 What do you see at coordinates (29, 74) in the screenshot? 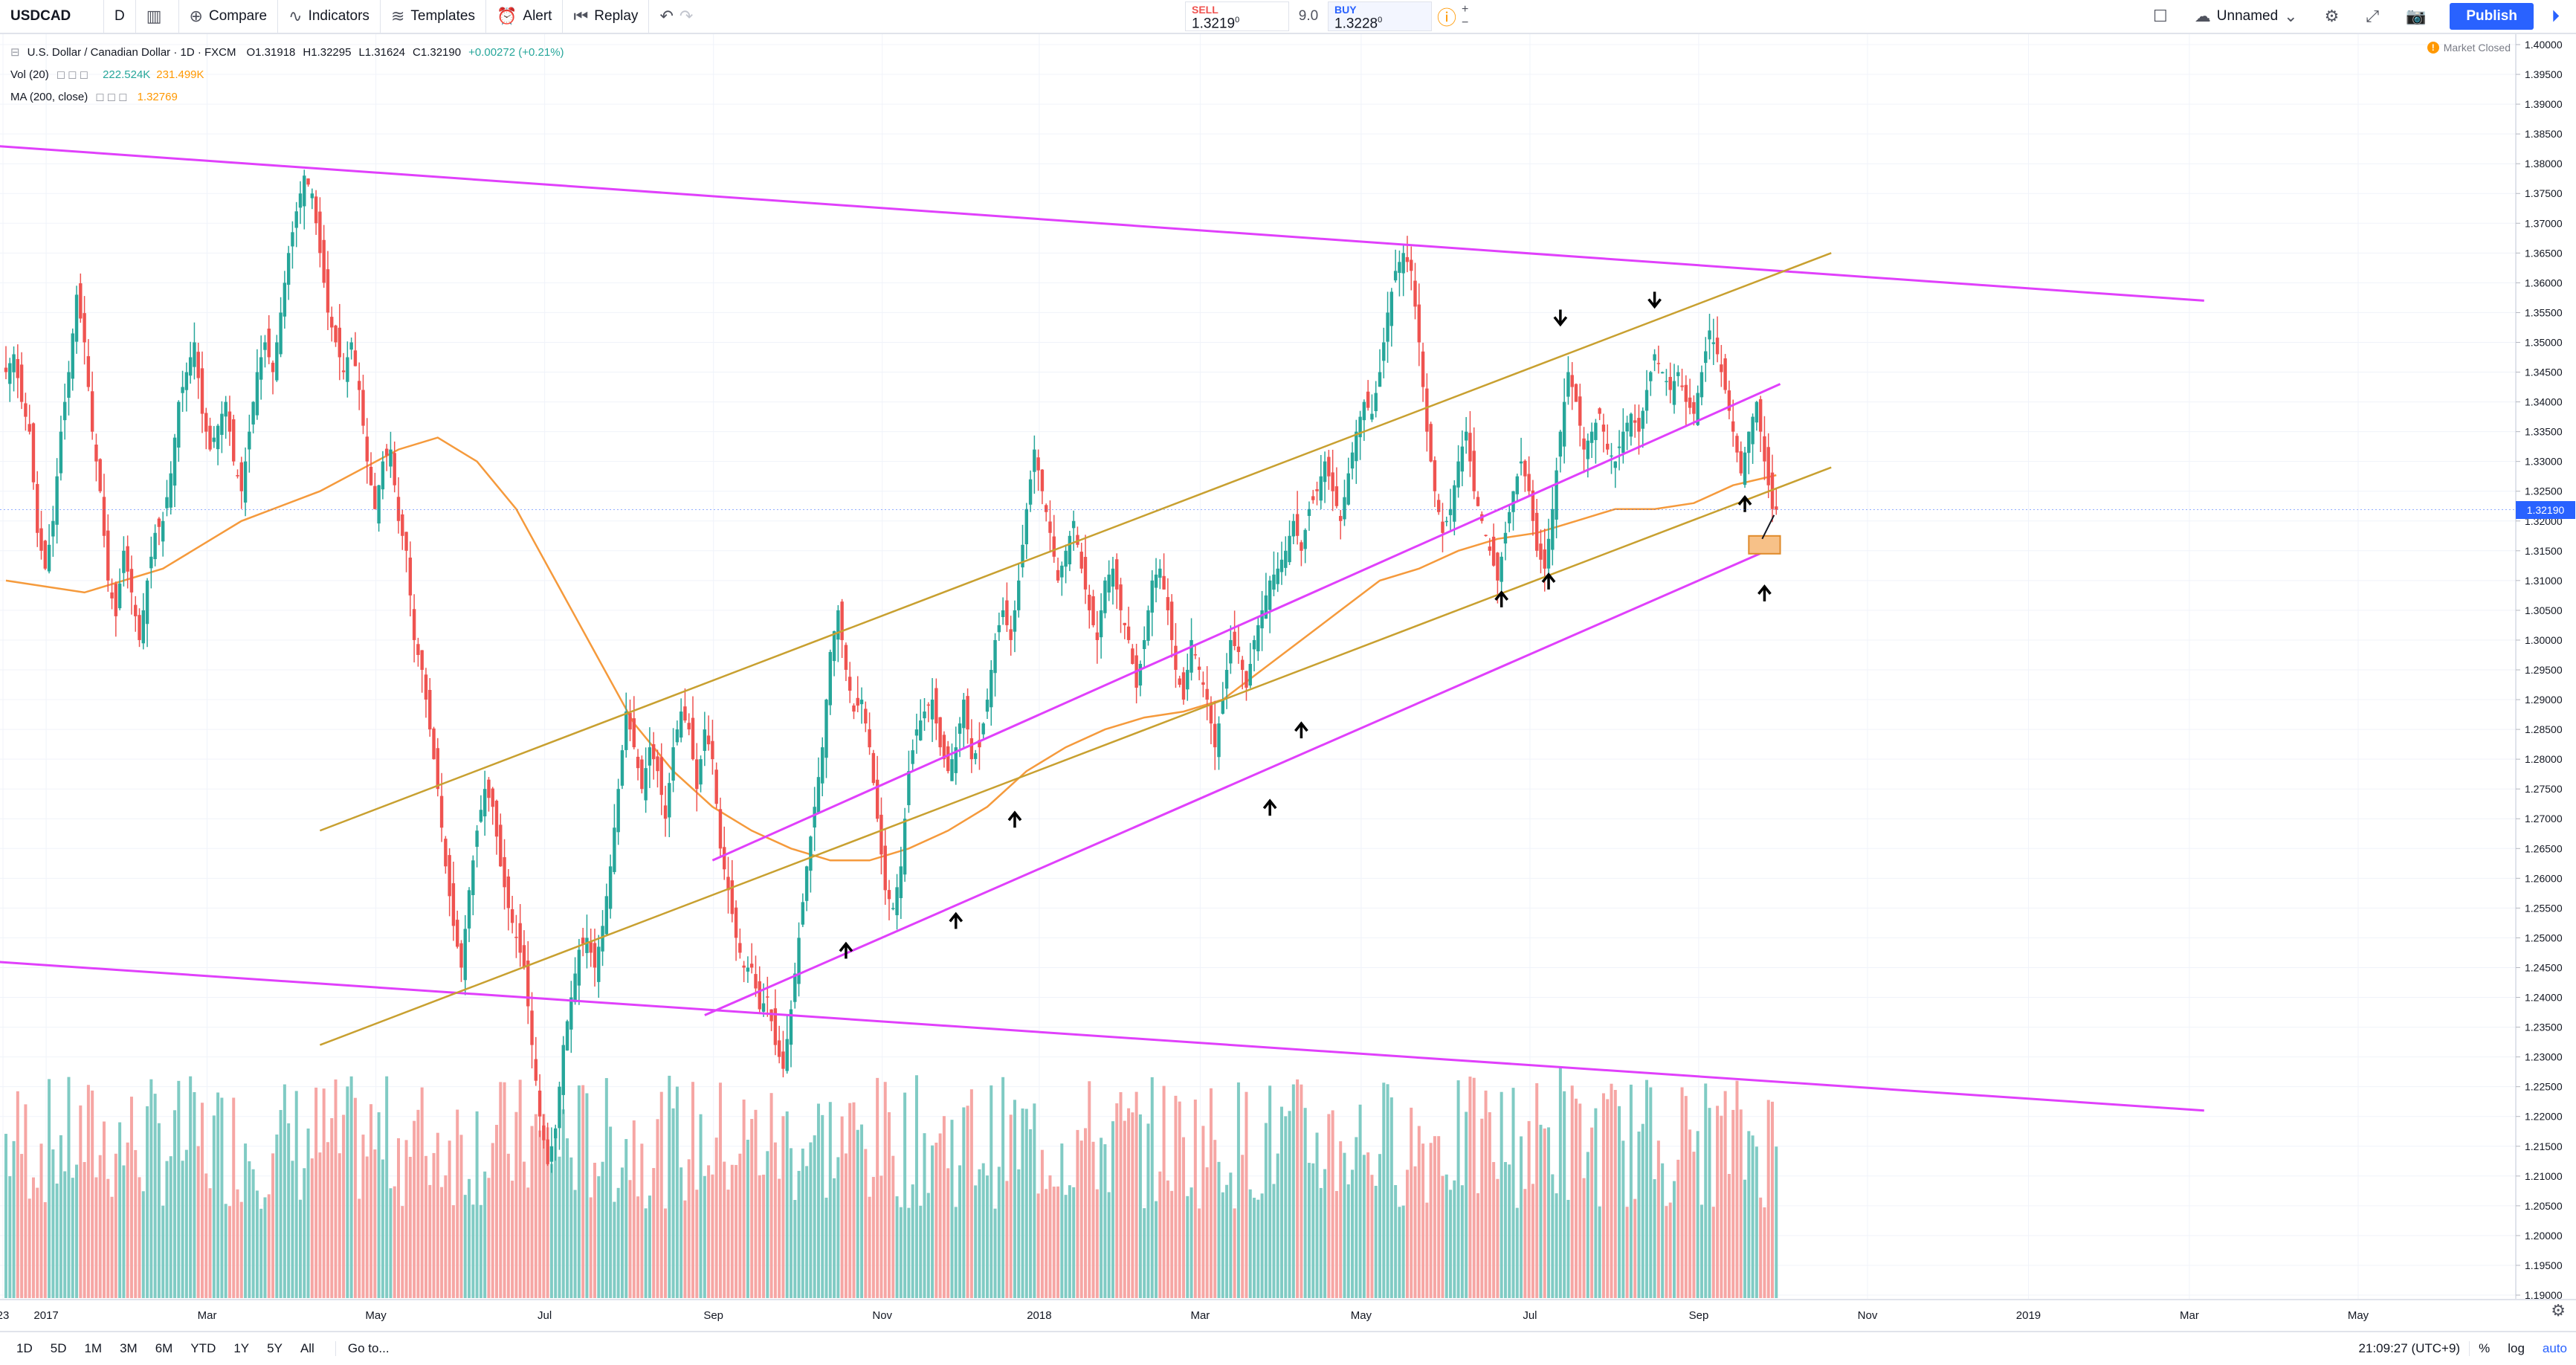
I see `volume-label: Vol (20)` at bounding box center [29, 74].